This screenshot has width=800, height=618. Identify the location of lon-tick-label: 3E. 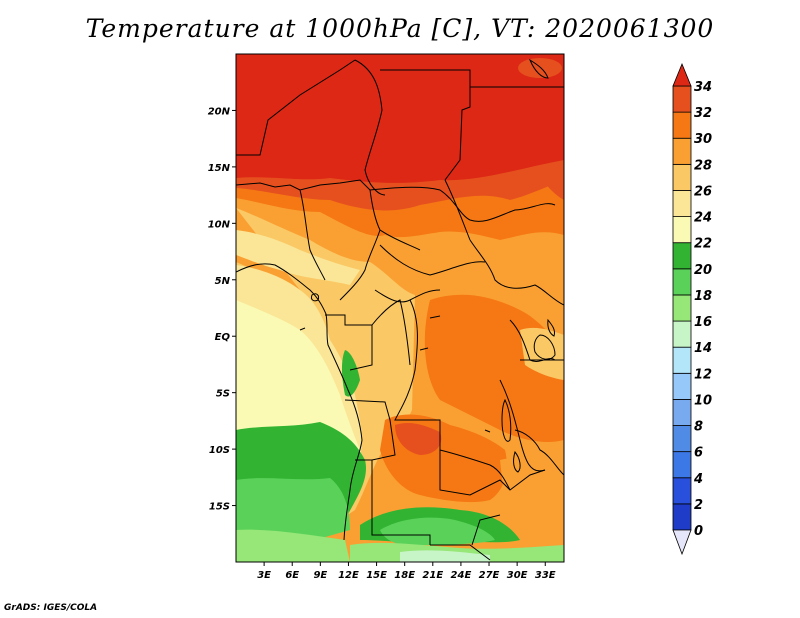
(264, 575).